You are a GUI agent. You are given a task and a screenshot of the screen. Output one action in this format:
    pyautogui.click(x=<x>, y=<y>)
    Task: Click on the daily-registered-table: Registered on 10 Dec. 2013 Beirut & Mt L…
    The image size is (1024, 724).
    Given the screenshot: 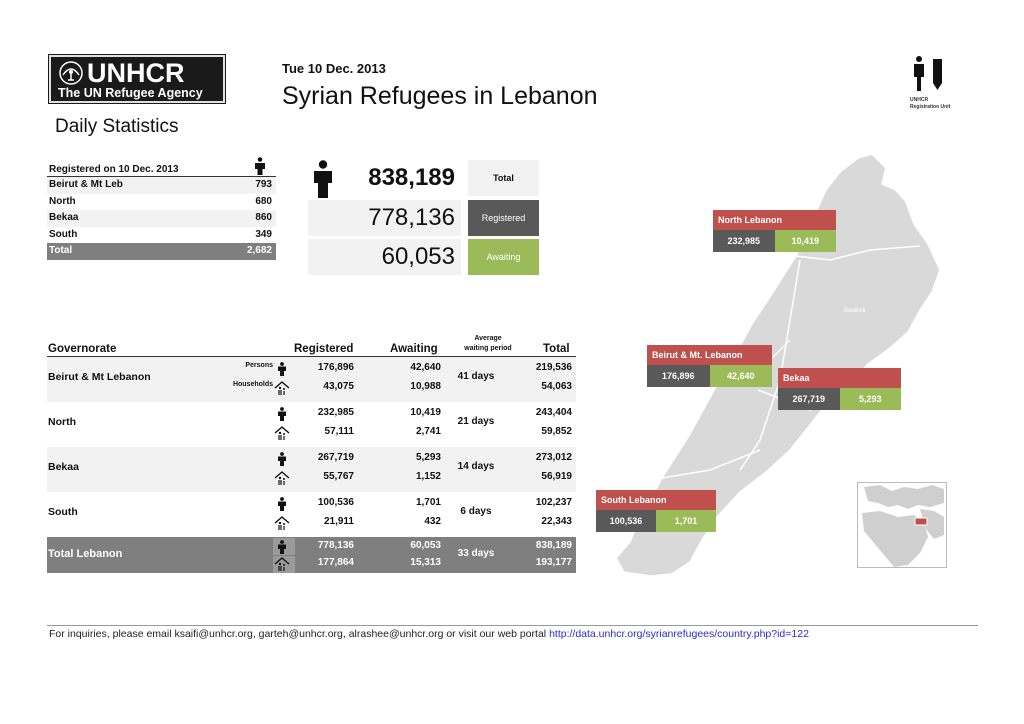 What is the action you would take?
    pyautogui.click(x=161, y=208)
    